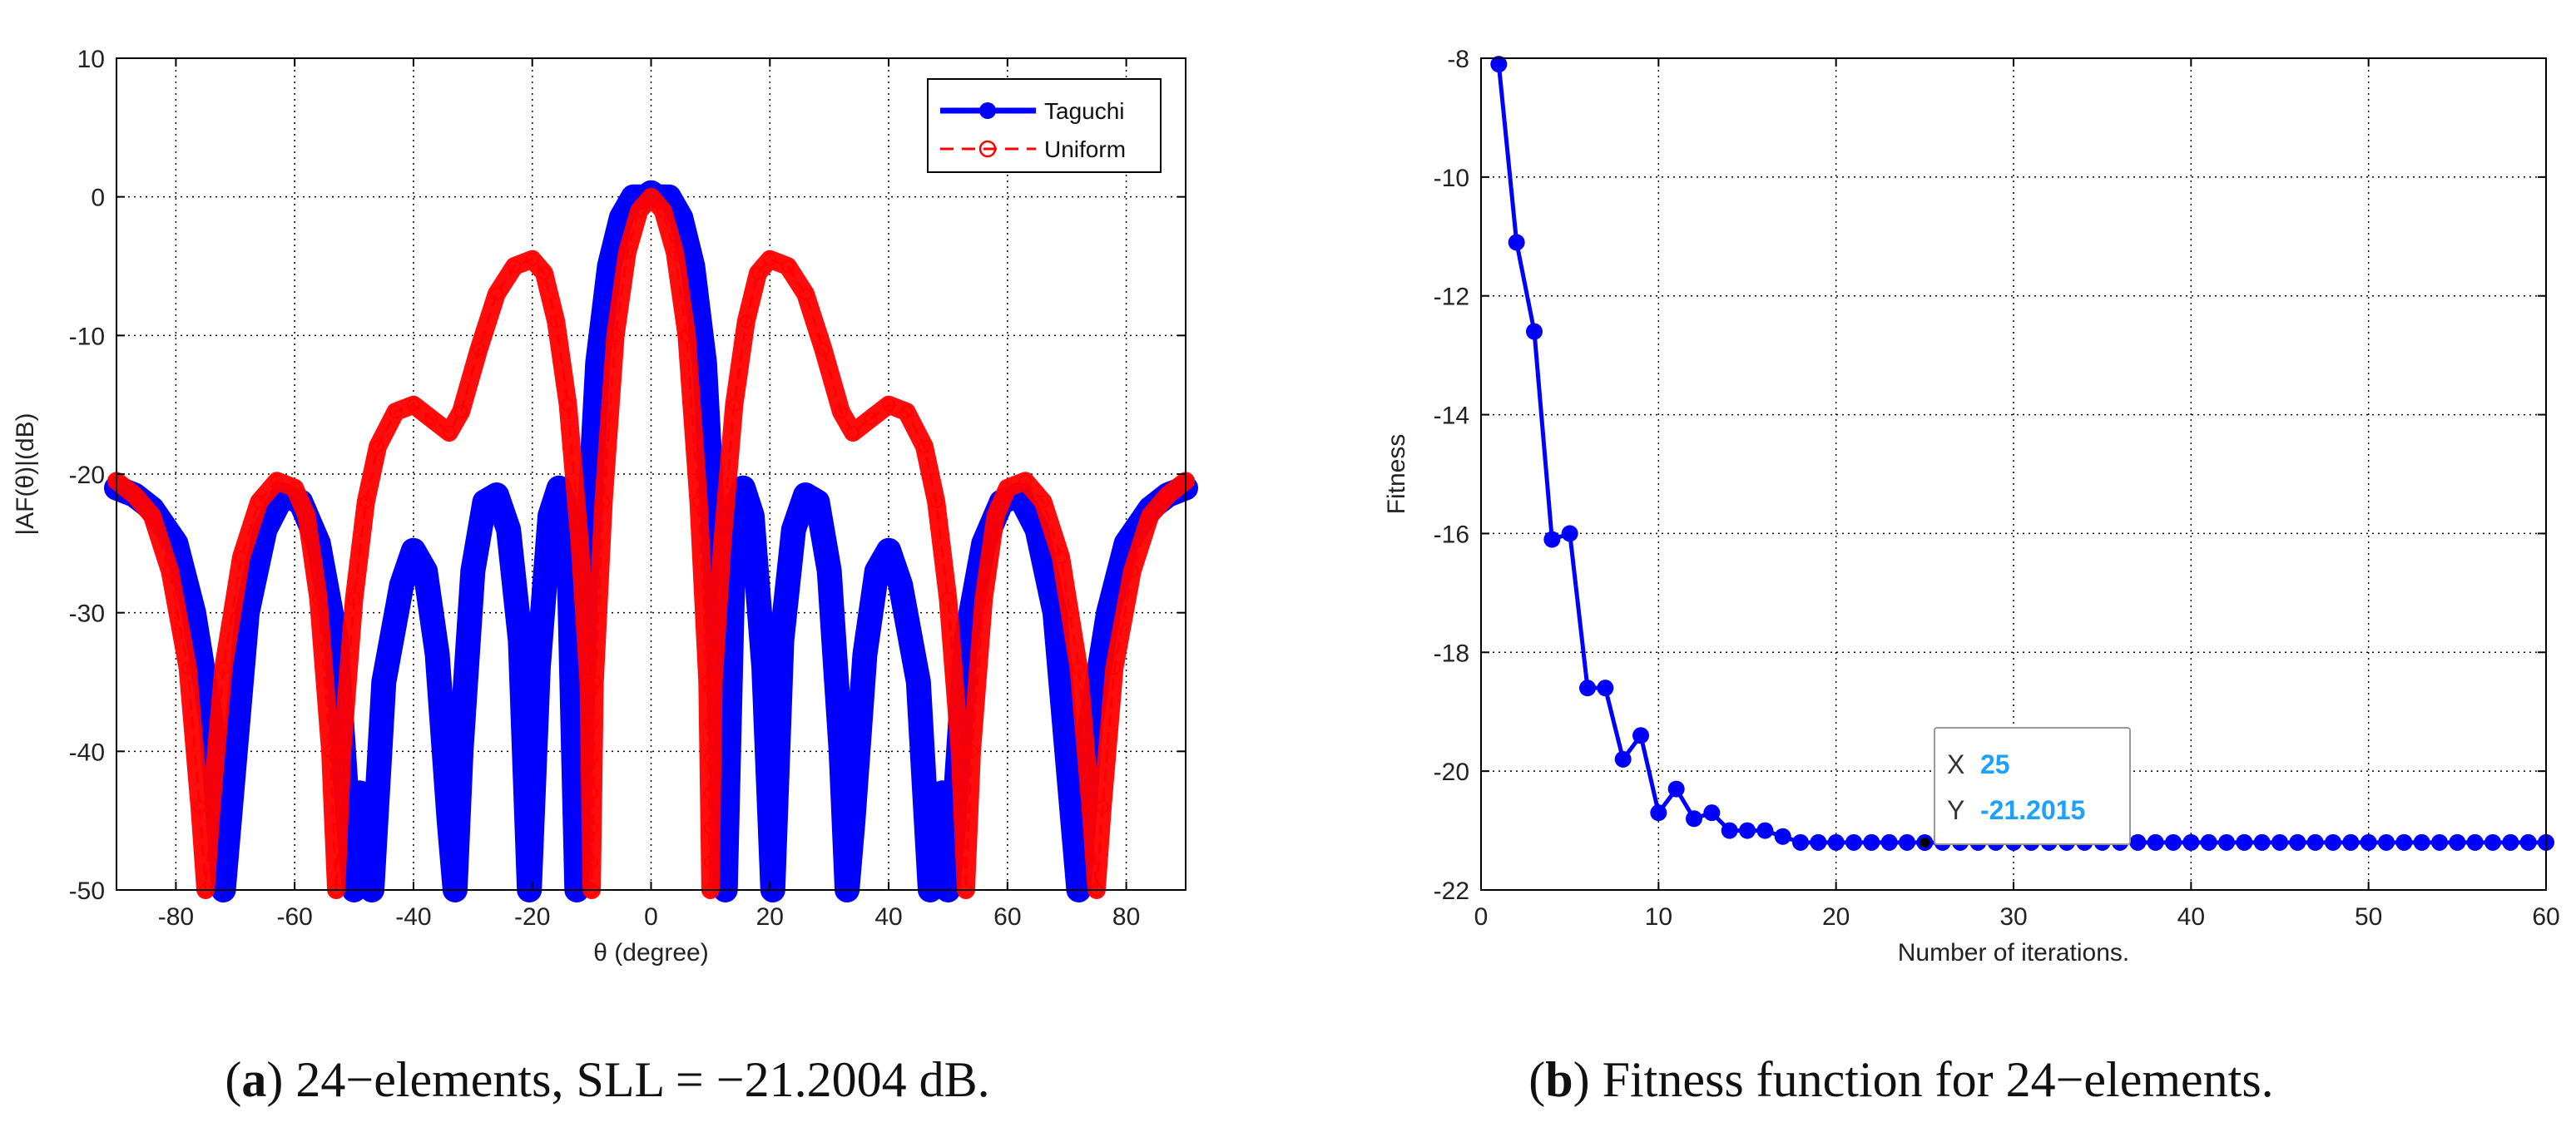  I want to click on x-tick-label: 30, so click(2013, 917).